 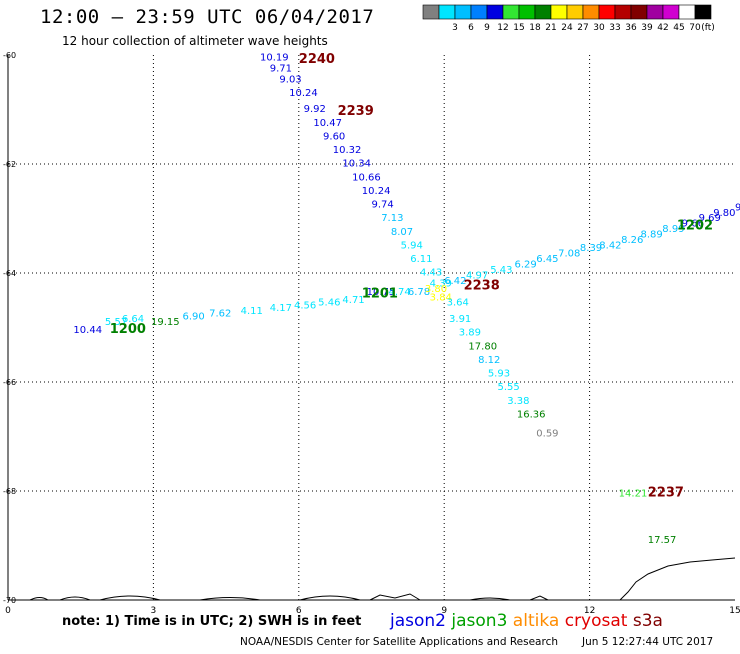 What do you see at coordinates (444, 611) in the screenshot?
I see `lon-tick-label: 9` at bounding box center [444, 611].